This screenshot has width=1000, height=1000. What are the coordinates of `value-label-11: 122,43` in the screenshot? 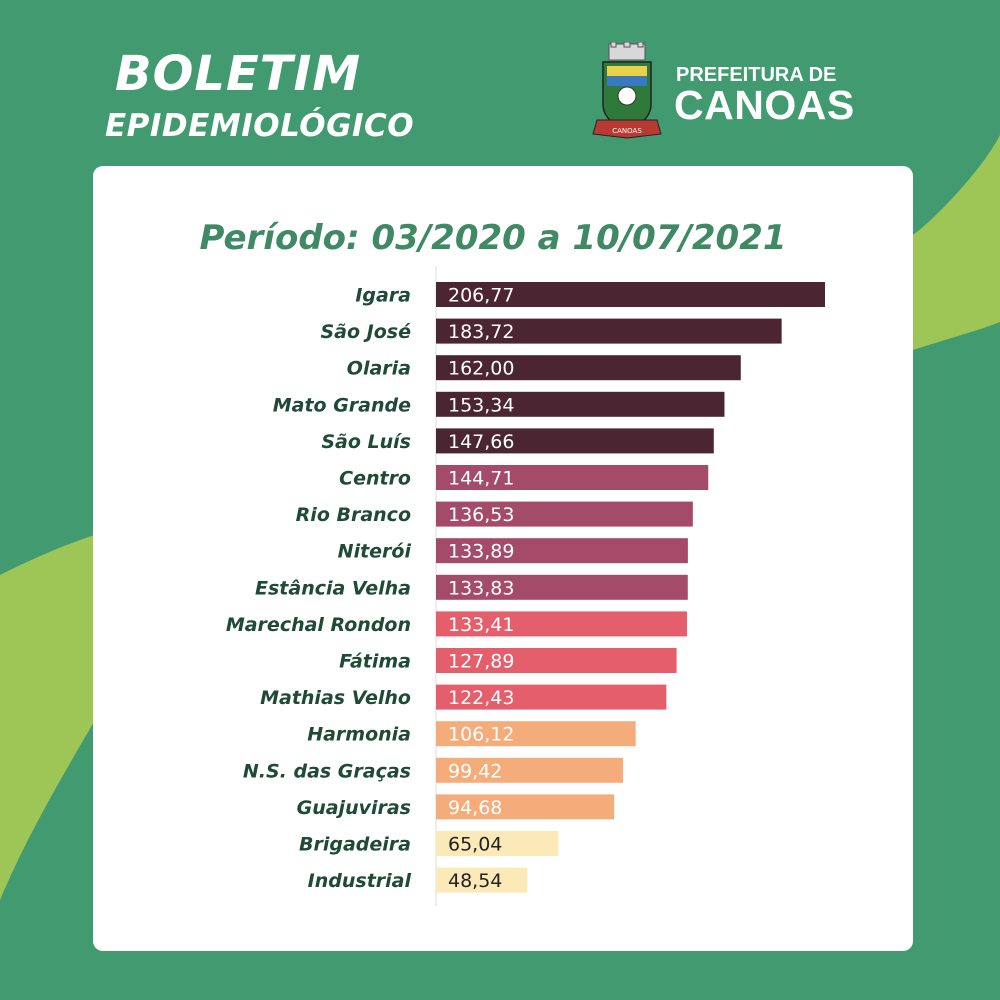 It's located at (481, 698).